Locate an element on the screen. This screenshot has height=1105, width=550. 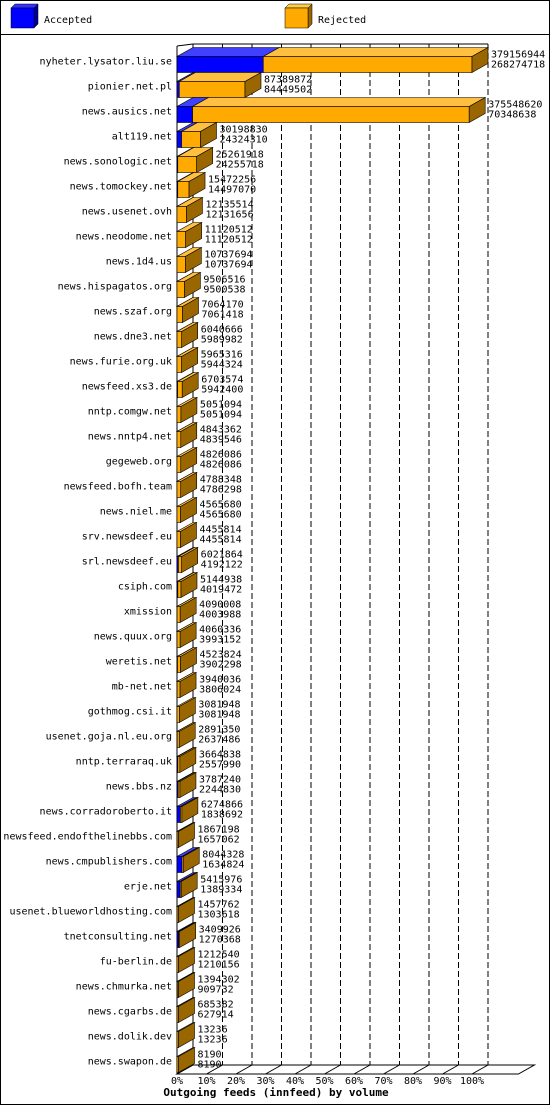
value-rejected: 5942400 is located at coordinates (222, 390).